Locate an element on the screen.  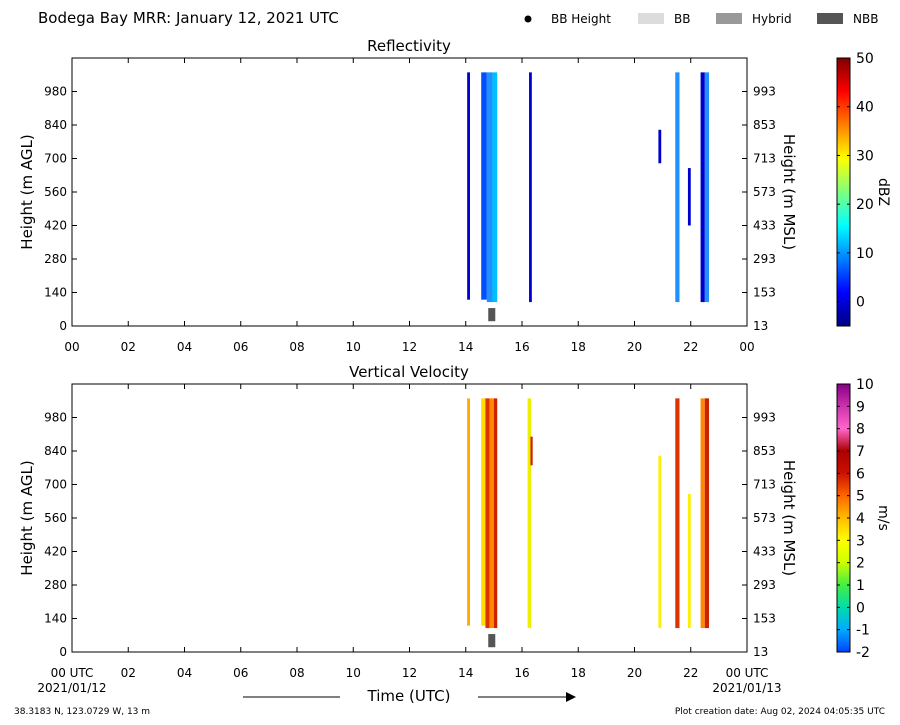
reflectivity-plot-area is located at coordinates (588, 197).